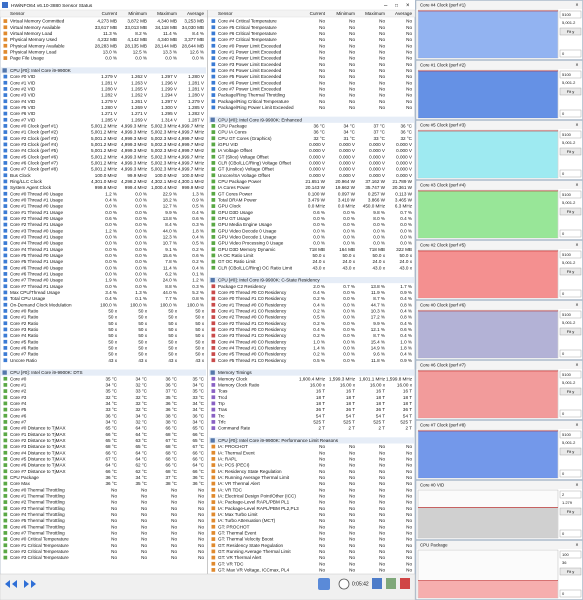 The image size is (583, 600). I want to click on sensor-label: Core #3 Ratio, so click(24, 329).